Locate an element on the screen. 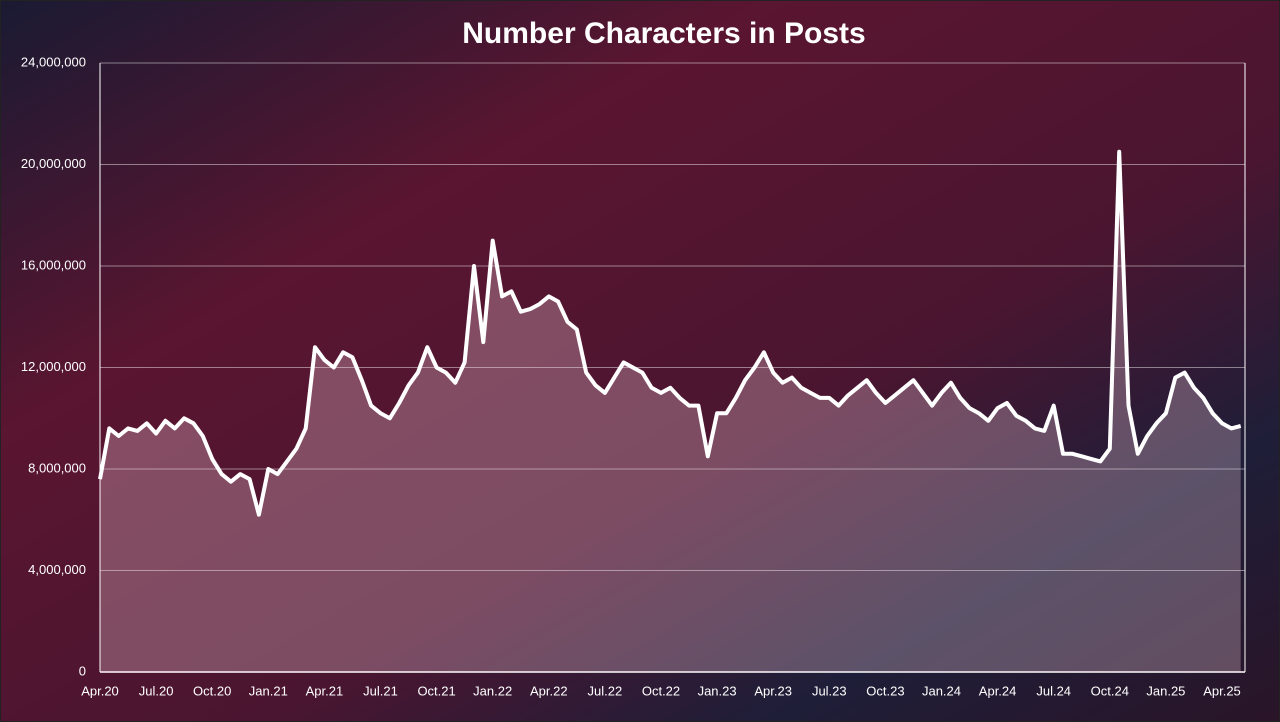  x-tick-label: Jan.22 is located at coordinates (492, 690).